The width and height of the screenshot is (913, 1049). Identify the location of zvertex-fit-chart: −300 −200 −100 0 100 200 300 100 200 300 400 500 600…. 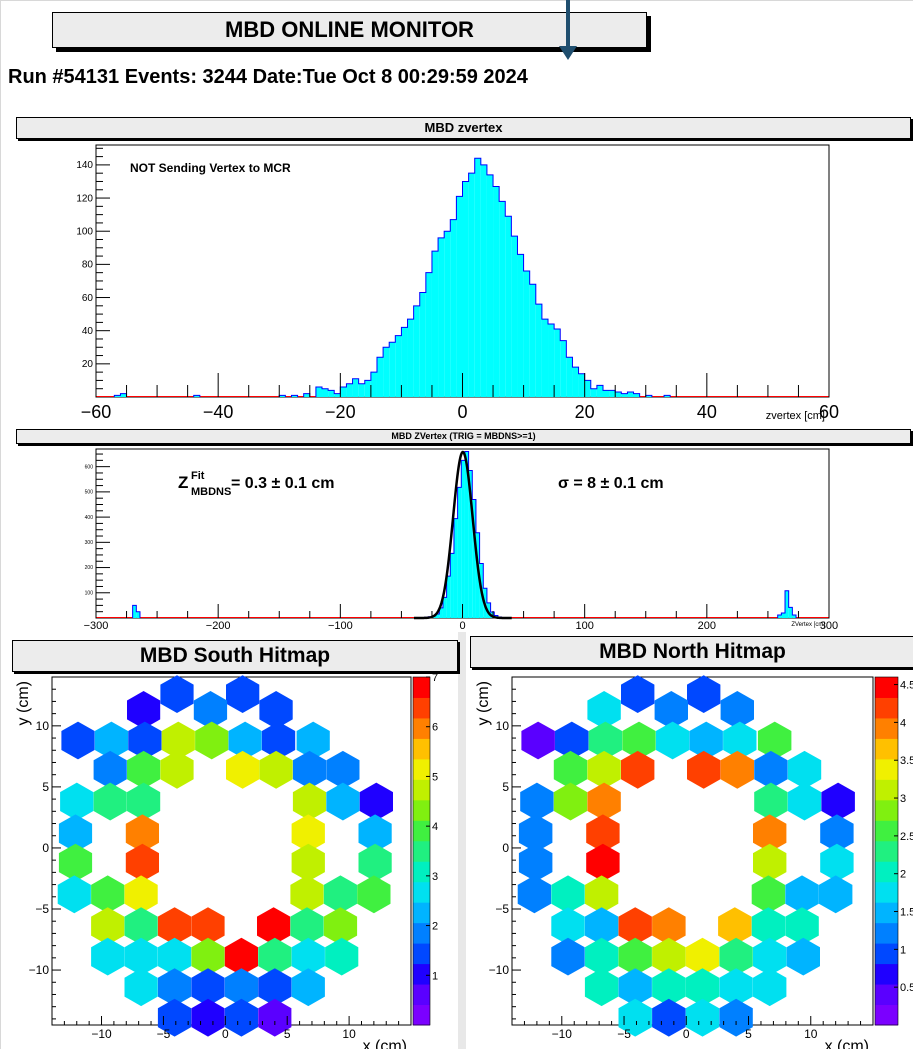
(461, 540).